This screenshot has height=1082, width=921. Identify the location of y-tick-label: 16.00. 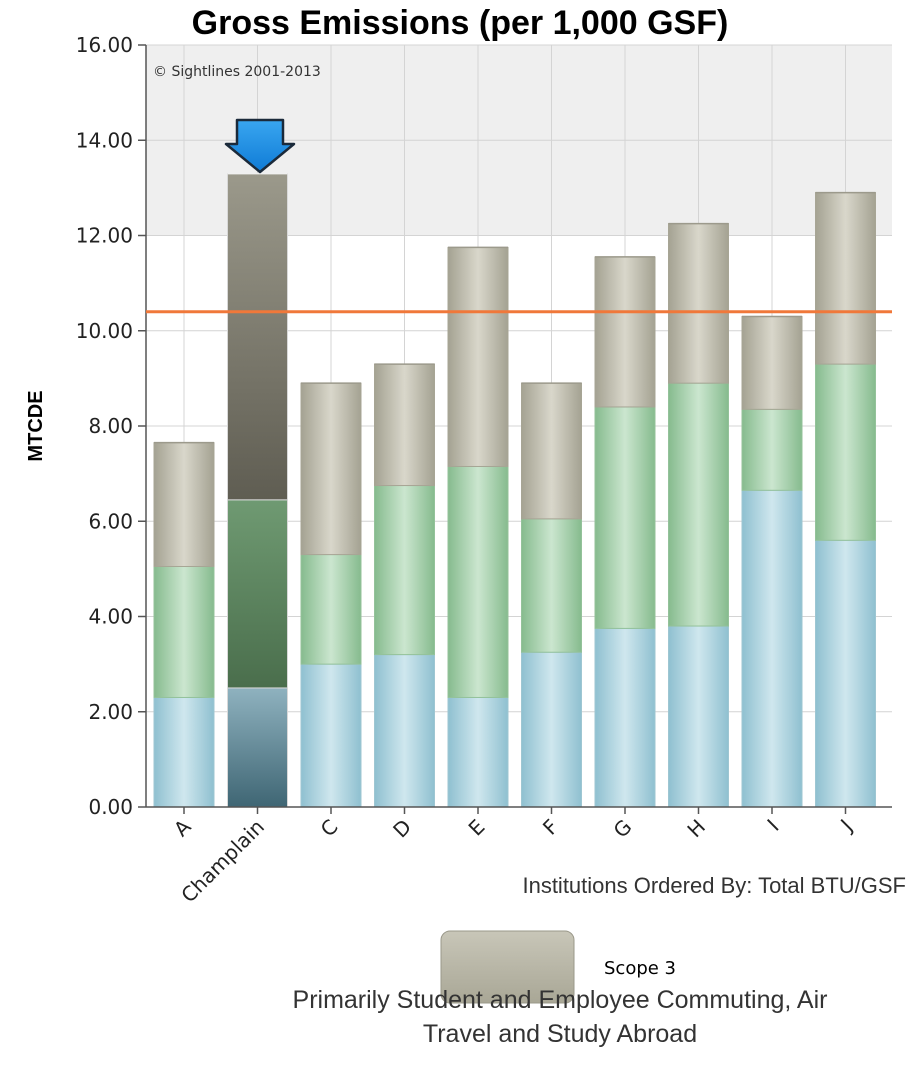
(104, 45).